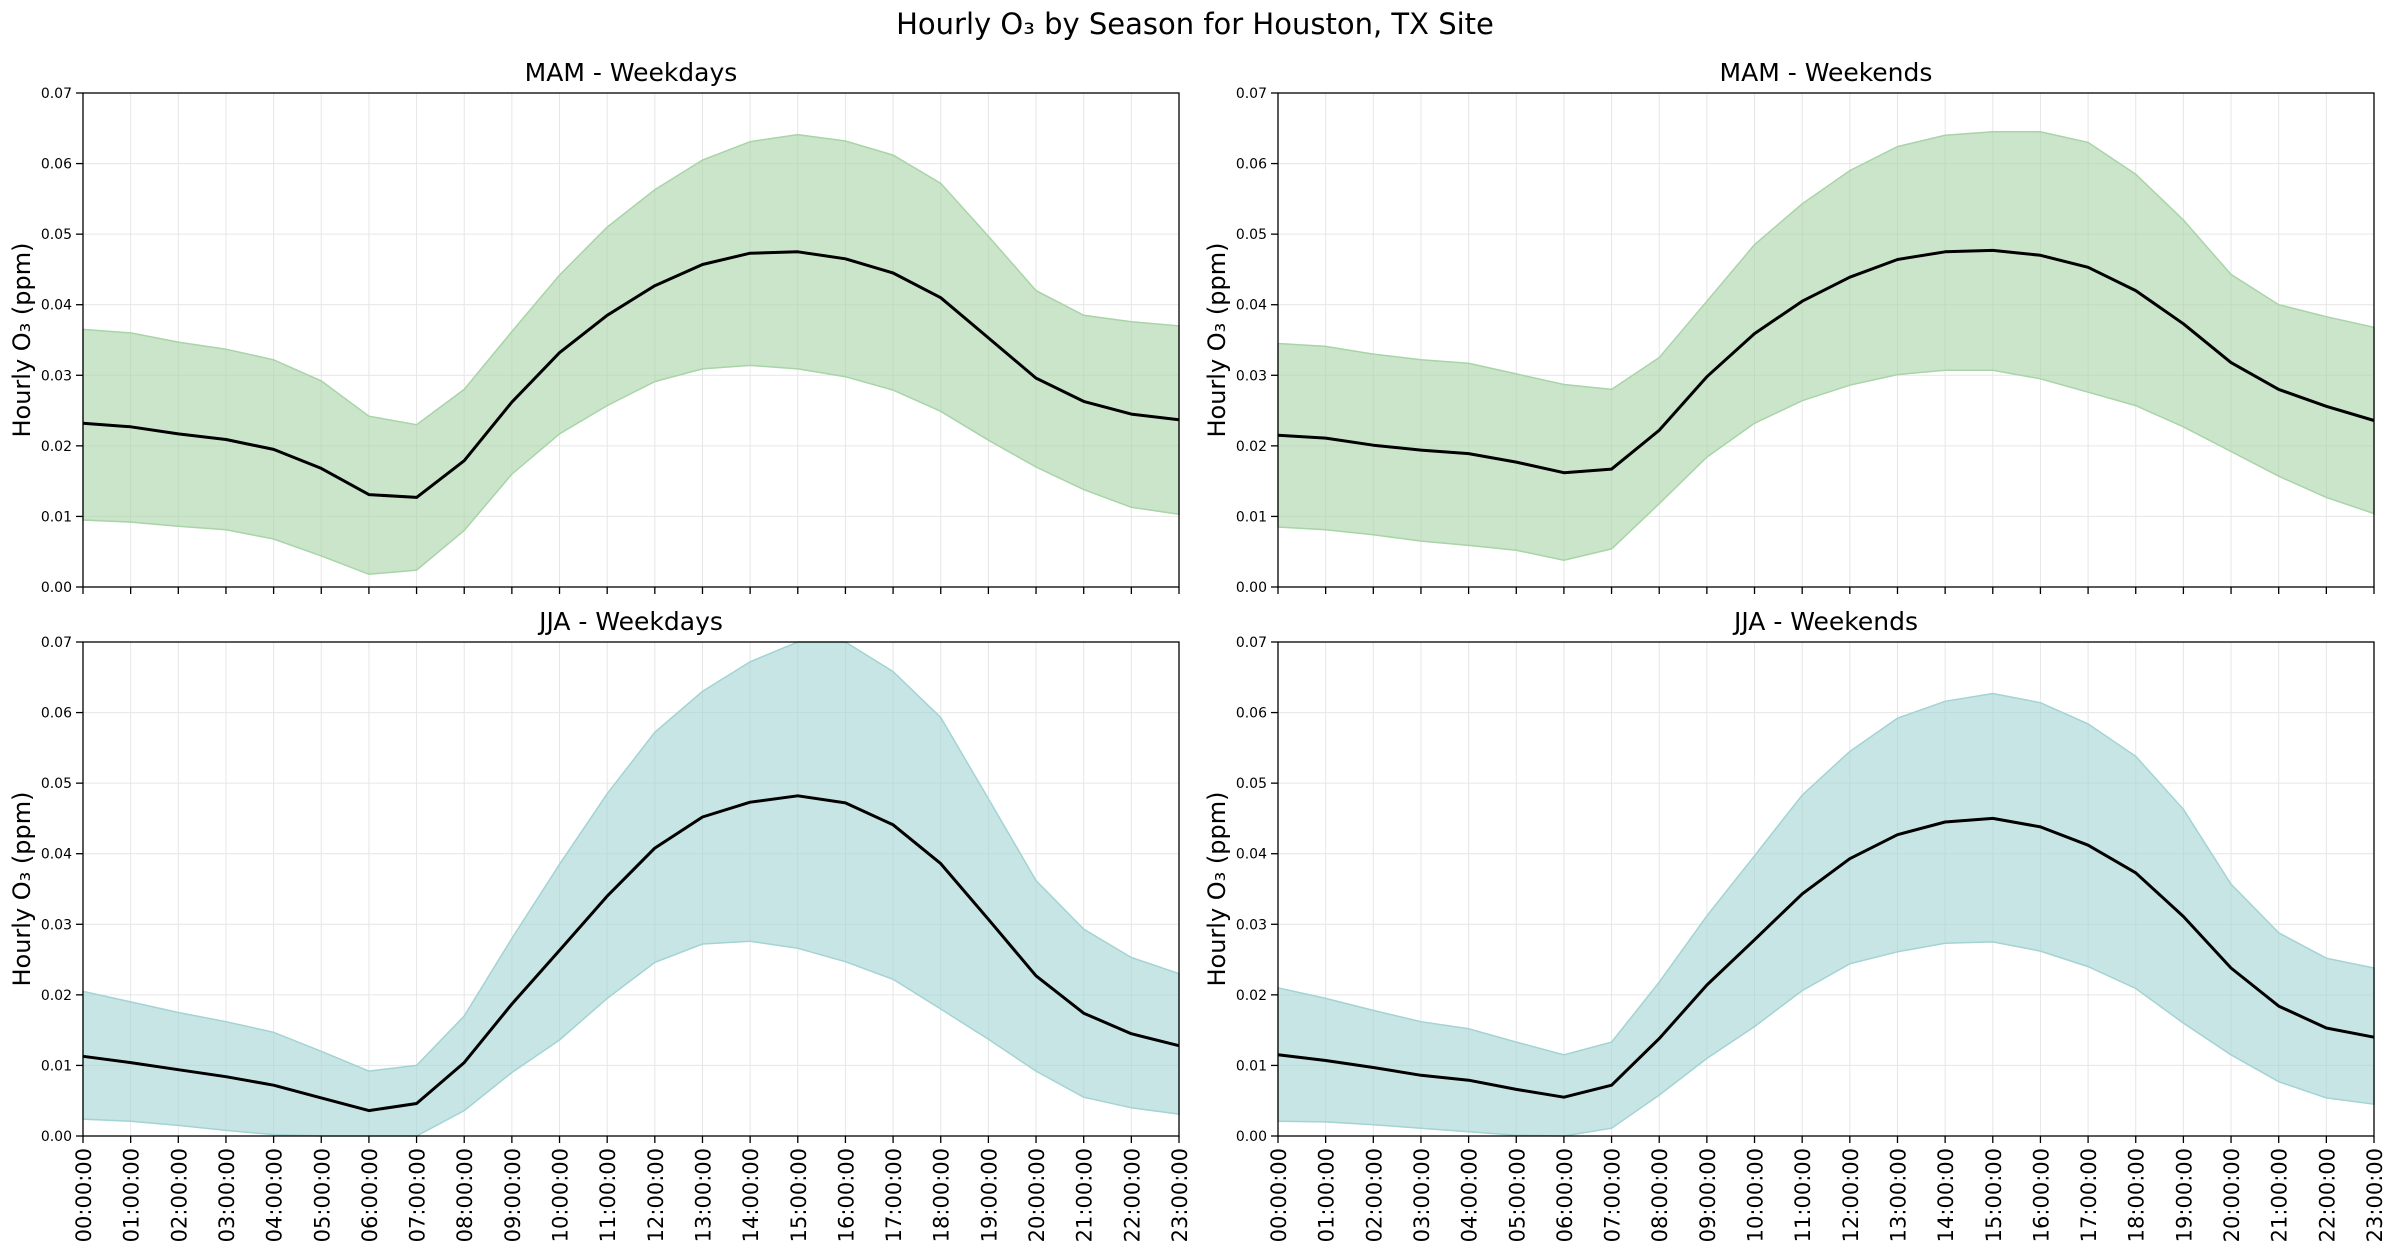 This screenshot has width=2390, height=1241. Describe the element at coordinates (1946, 1194) in the screenshot. I see `x-tick-label: 14:00:00` at that location.